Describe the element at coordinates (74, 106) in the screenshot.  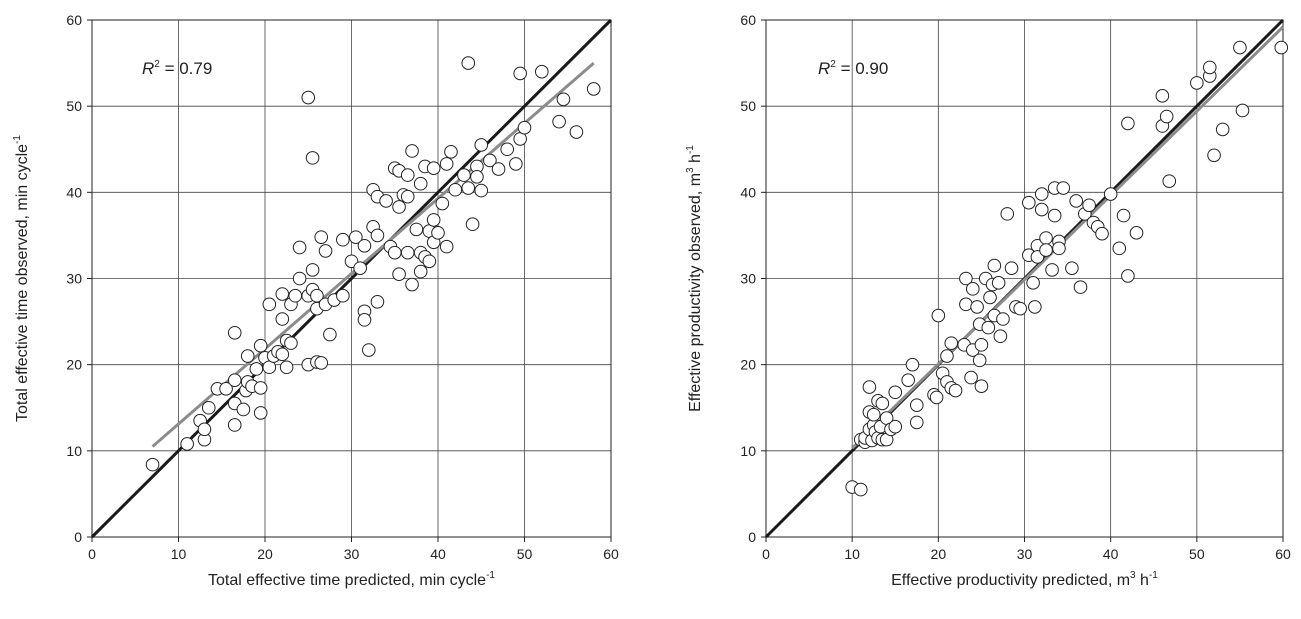
I see `y-tick-label: 50` at that location.